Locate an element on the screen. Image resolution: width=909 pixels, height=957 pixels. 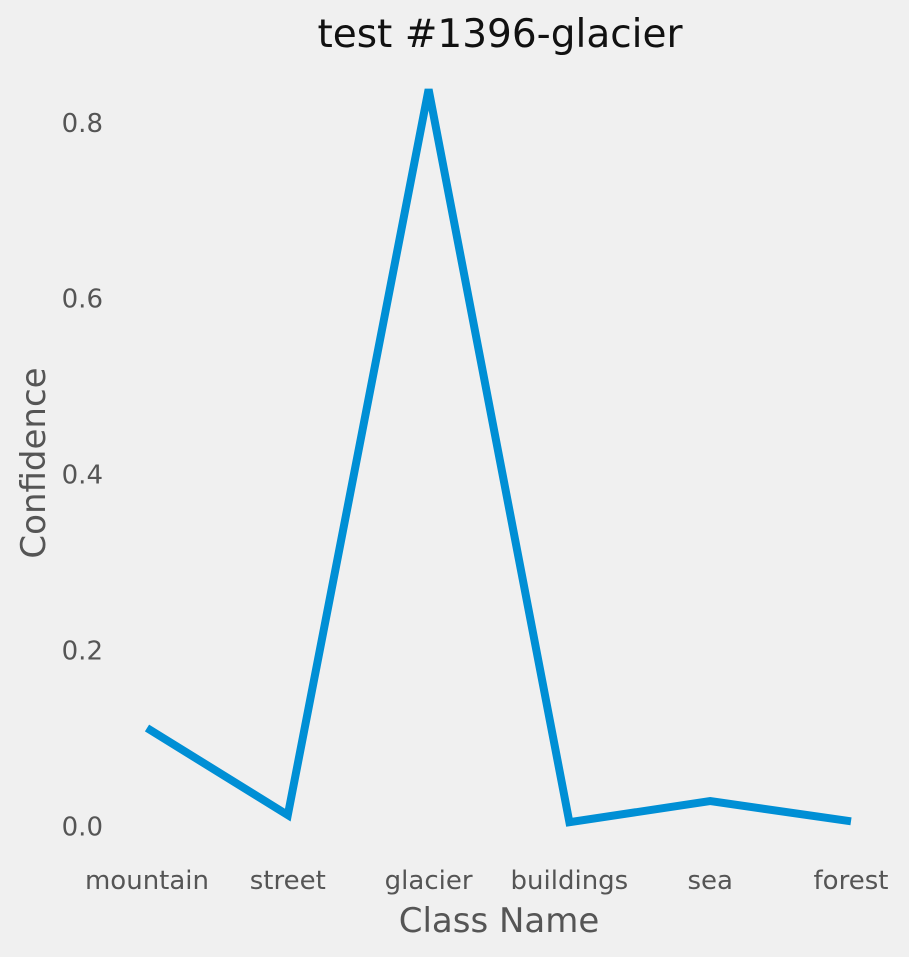
y-tick-label: 0.0 is located at coordinates (82, 828).